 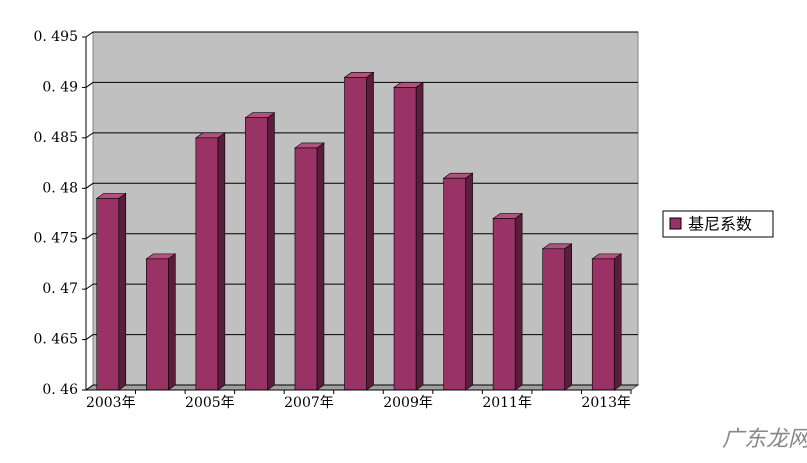 What do you see at coordinates (675, 223) in the screenshot?
I see `legend-swatch` at bounding box center [675, 223].